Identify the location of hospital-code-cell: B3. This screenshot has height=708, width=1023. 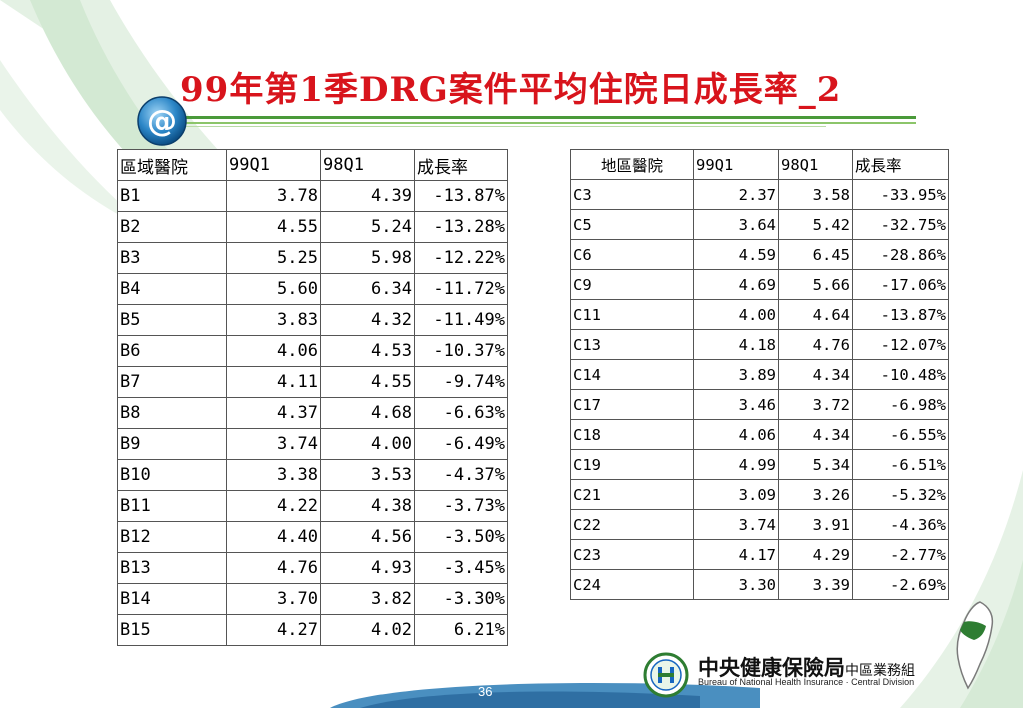
(172, 258).